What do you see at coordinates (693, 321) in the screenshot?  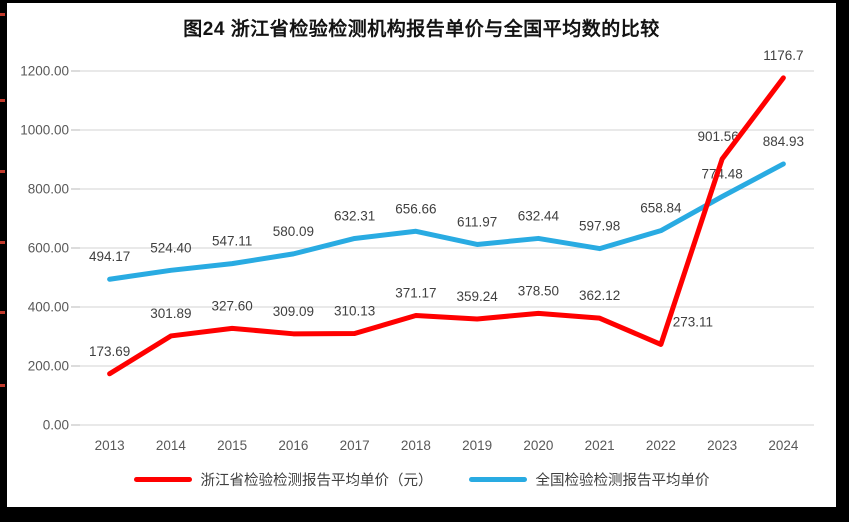 I see `data-label: 273.11` at bounding box center [693, 321].